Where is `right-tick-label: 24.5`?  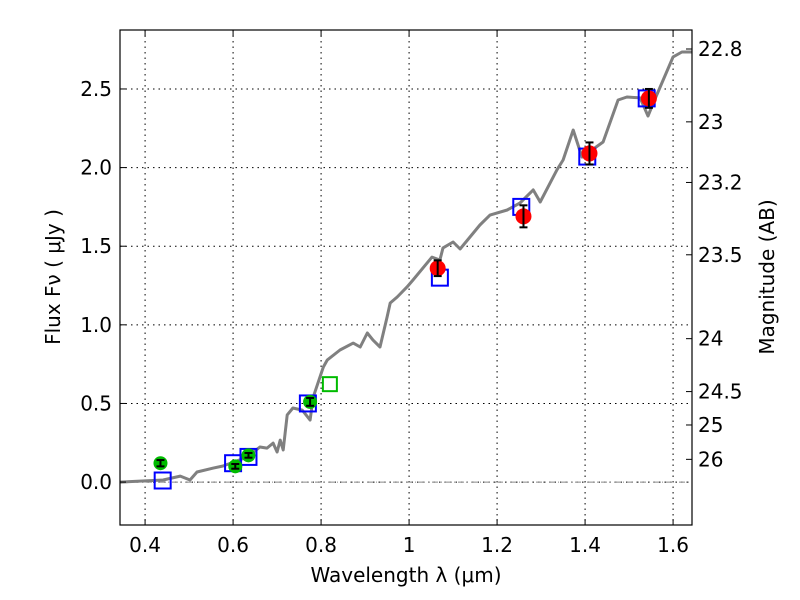 right-tick-label: 24.5 is located at coordinates (720, 392).